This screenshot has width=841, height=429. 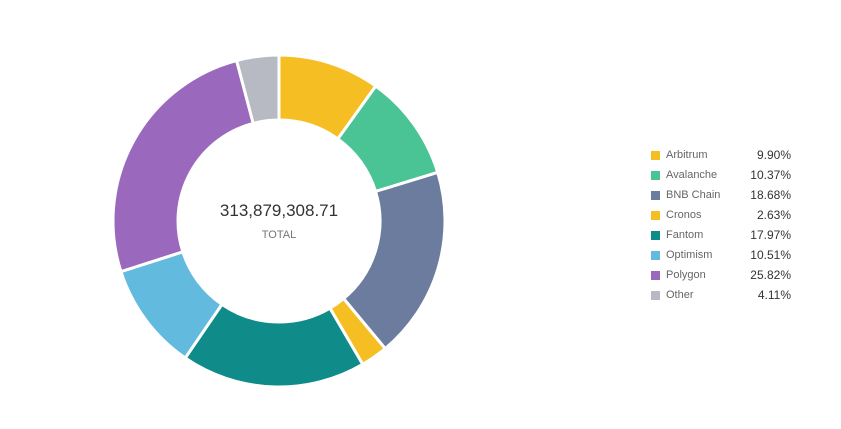 I want to click on legend-item-other: Other 4.11%, so click(x=721, y=295).